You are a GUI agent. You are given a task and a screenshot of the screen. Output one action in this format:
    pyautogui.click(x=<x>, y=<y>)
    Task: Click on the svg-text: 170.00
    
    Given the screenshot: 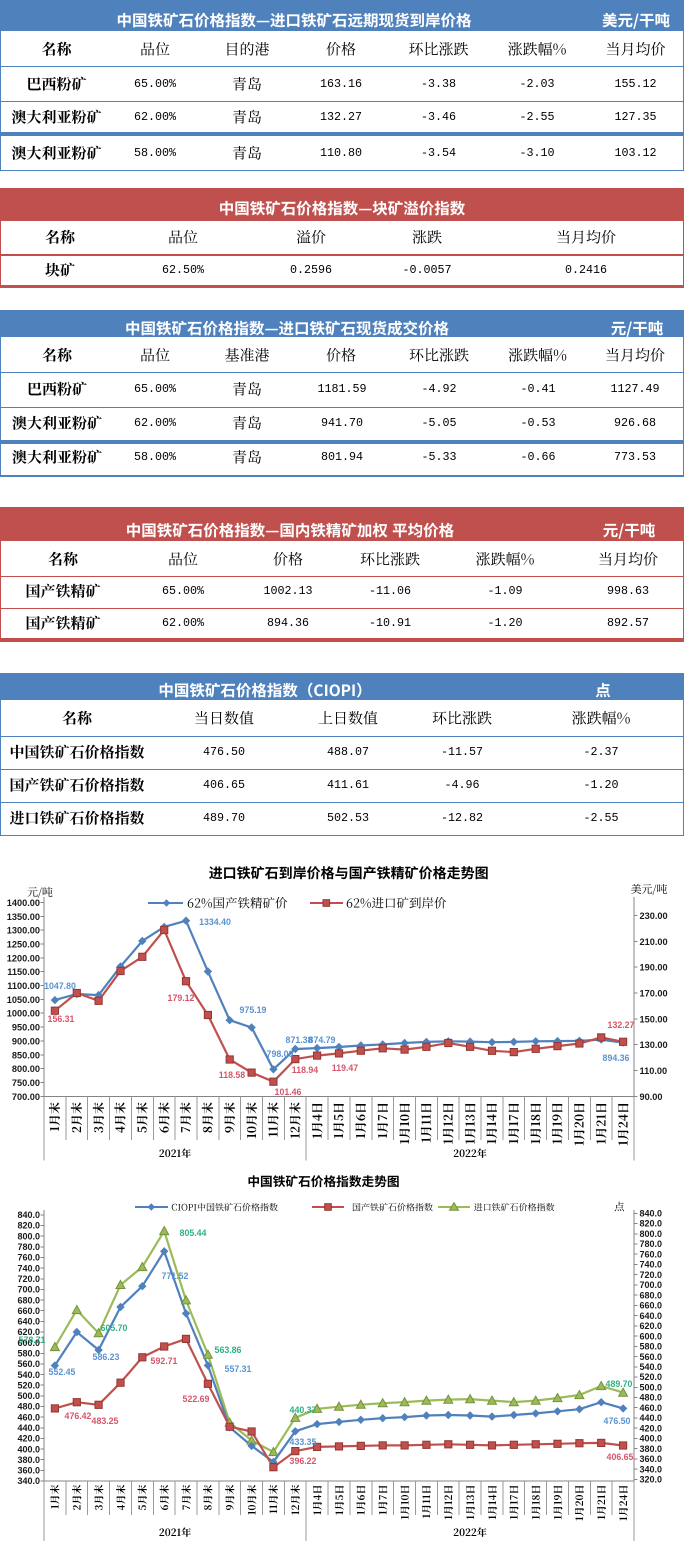 What is the action you would take?
    pyautogui.click(x=654, y=994)
    